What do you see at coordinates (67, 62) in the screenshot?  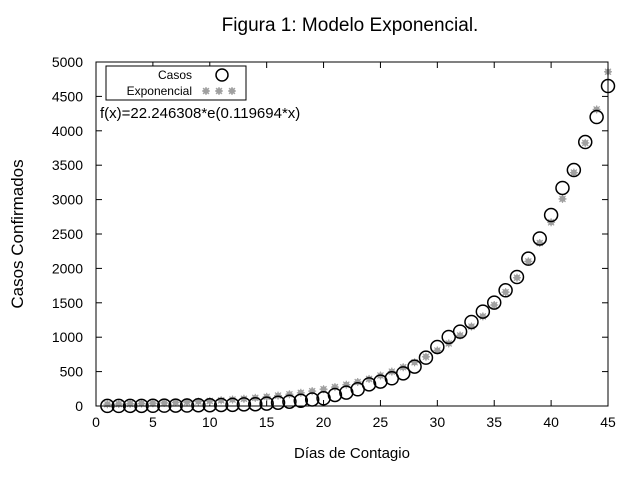 I see `y-tick-label: 5000` at bounding box center [67, 62].